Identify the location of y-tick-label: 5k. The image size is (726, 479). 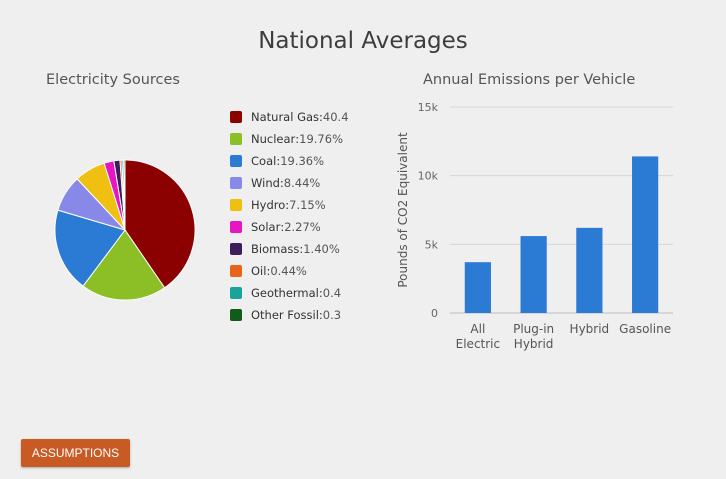
(432, 244).